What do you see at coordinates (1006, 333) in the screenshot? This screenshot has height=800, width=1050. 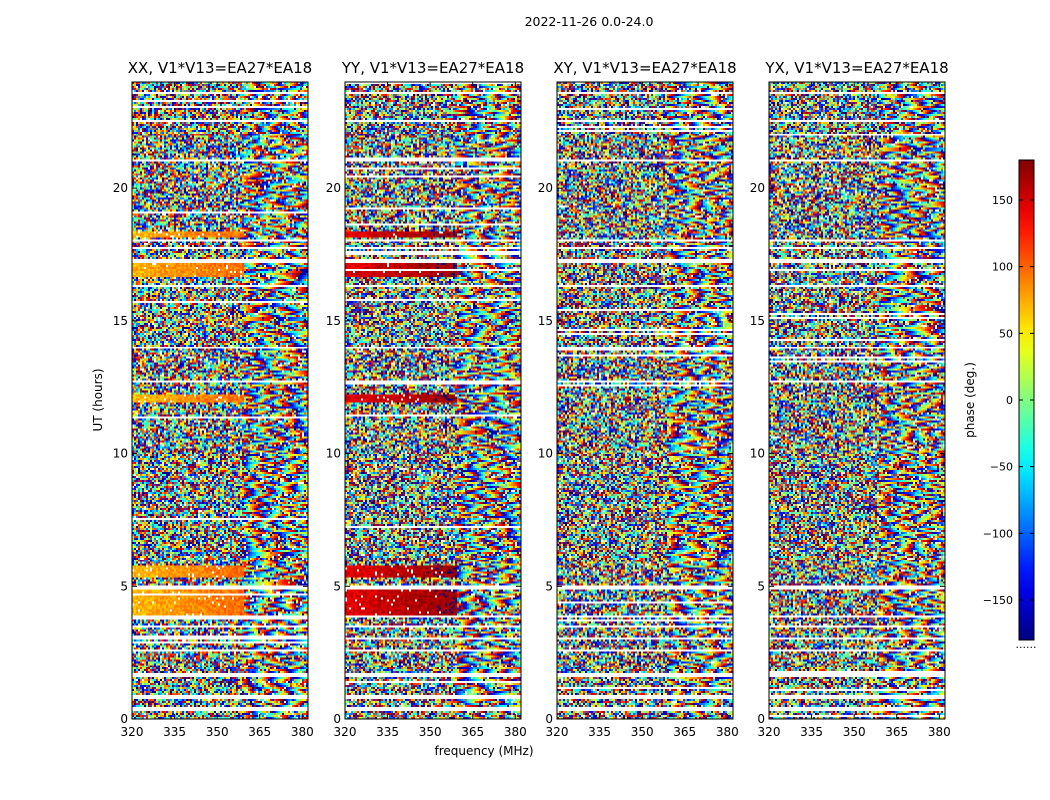 I see `colorbar-tick-label: 50` at bounding box center [1006, 333].